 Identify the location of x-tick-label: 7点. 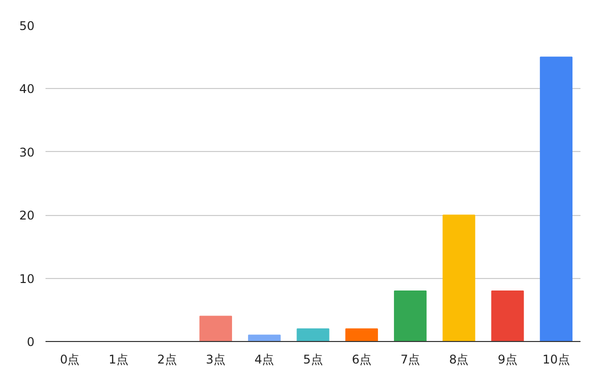
(410, 359).